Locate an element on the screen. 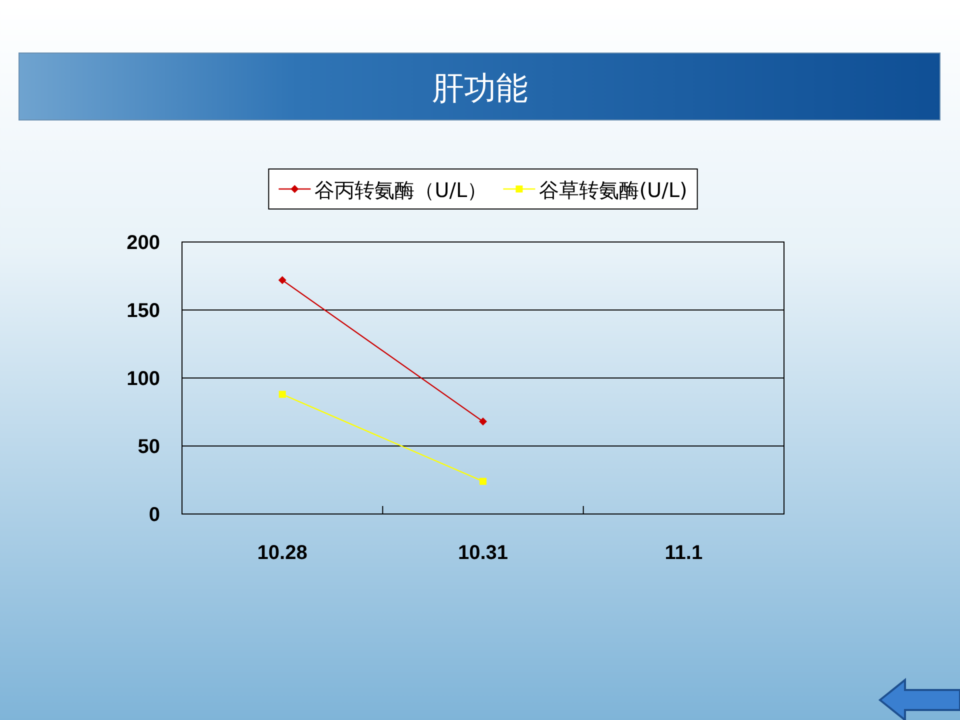  x-tick-label: 10.31 is located at coordinates (483, 553).